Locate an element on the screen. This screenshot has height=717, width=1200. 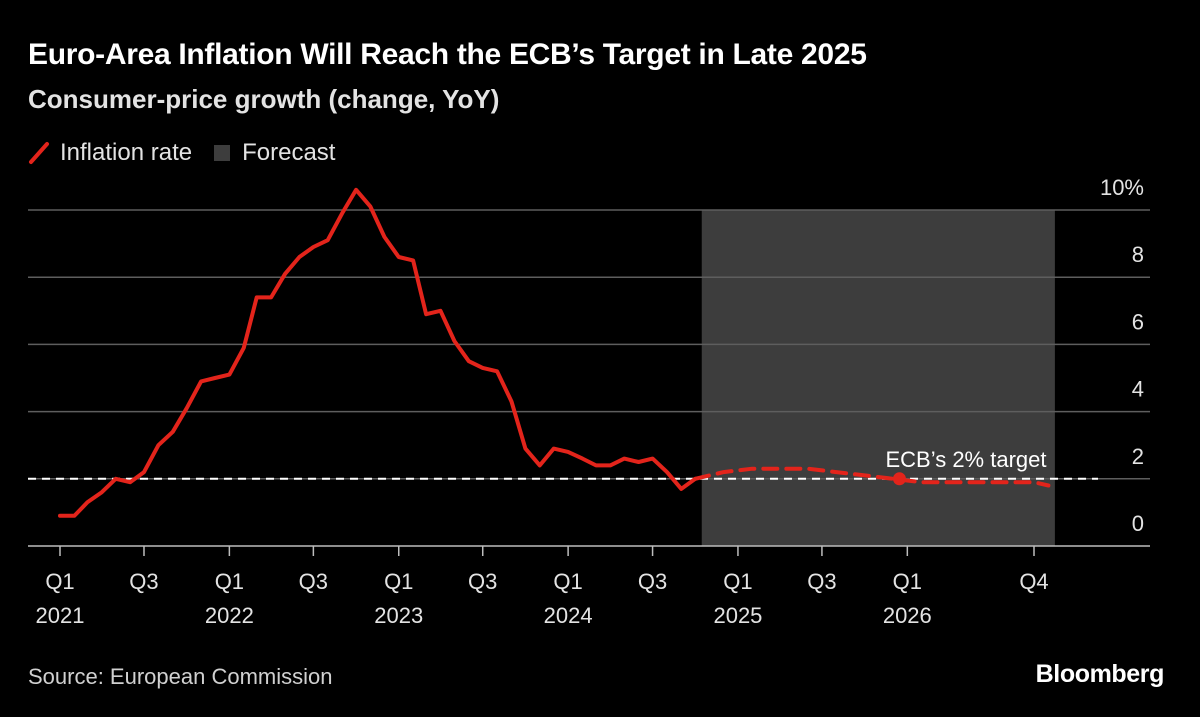
legend-item-forecast: Forecast is located at coordinates (274, 153).